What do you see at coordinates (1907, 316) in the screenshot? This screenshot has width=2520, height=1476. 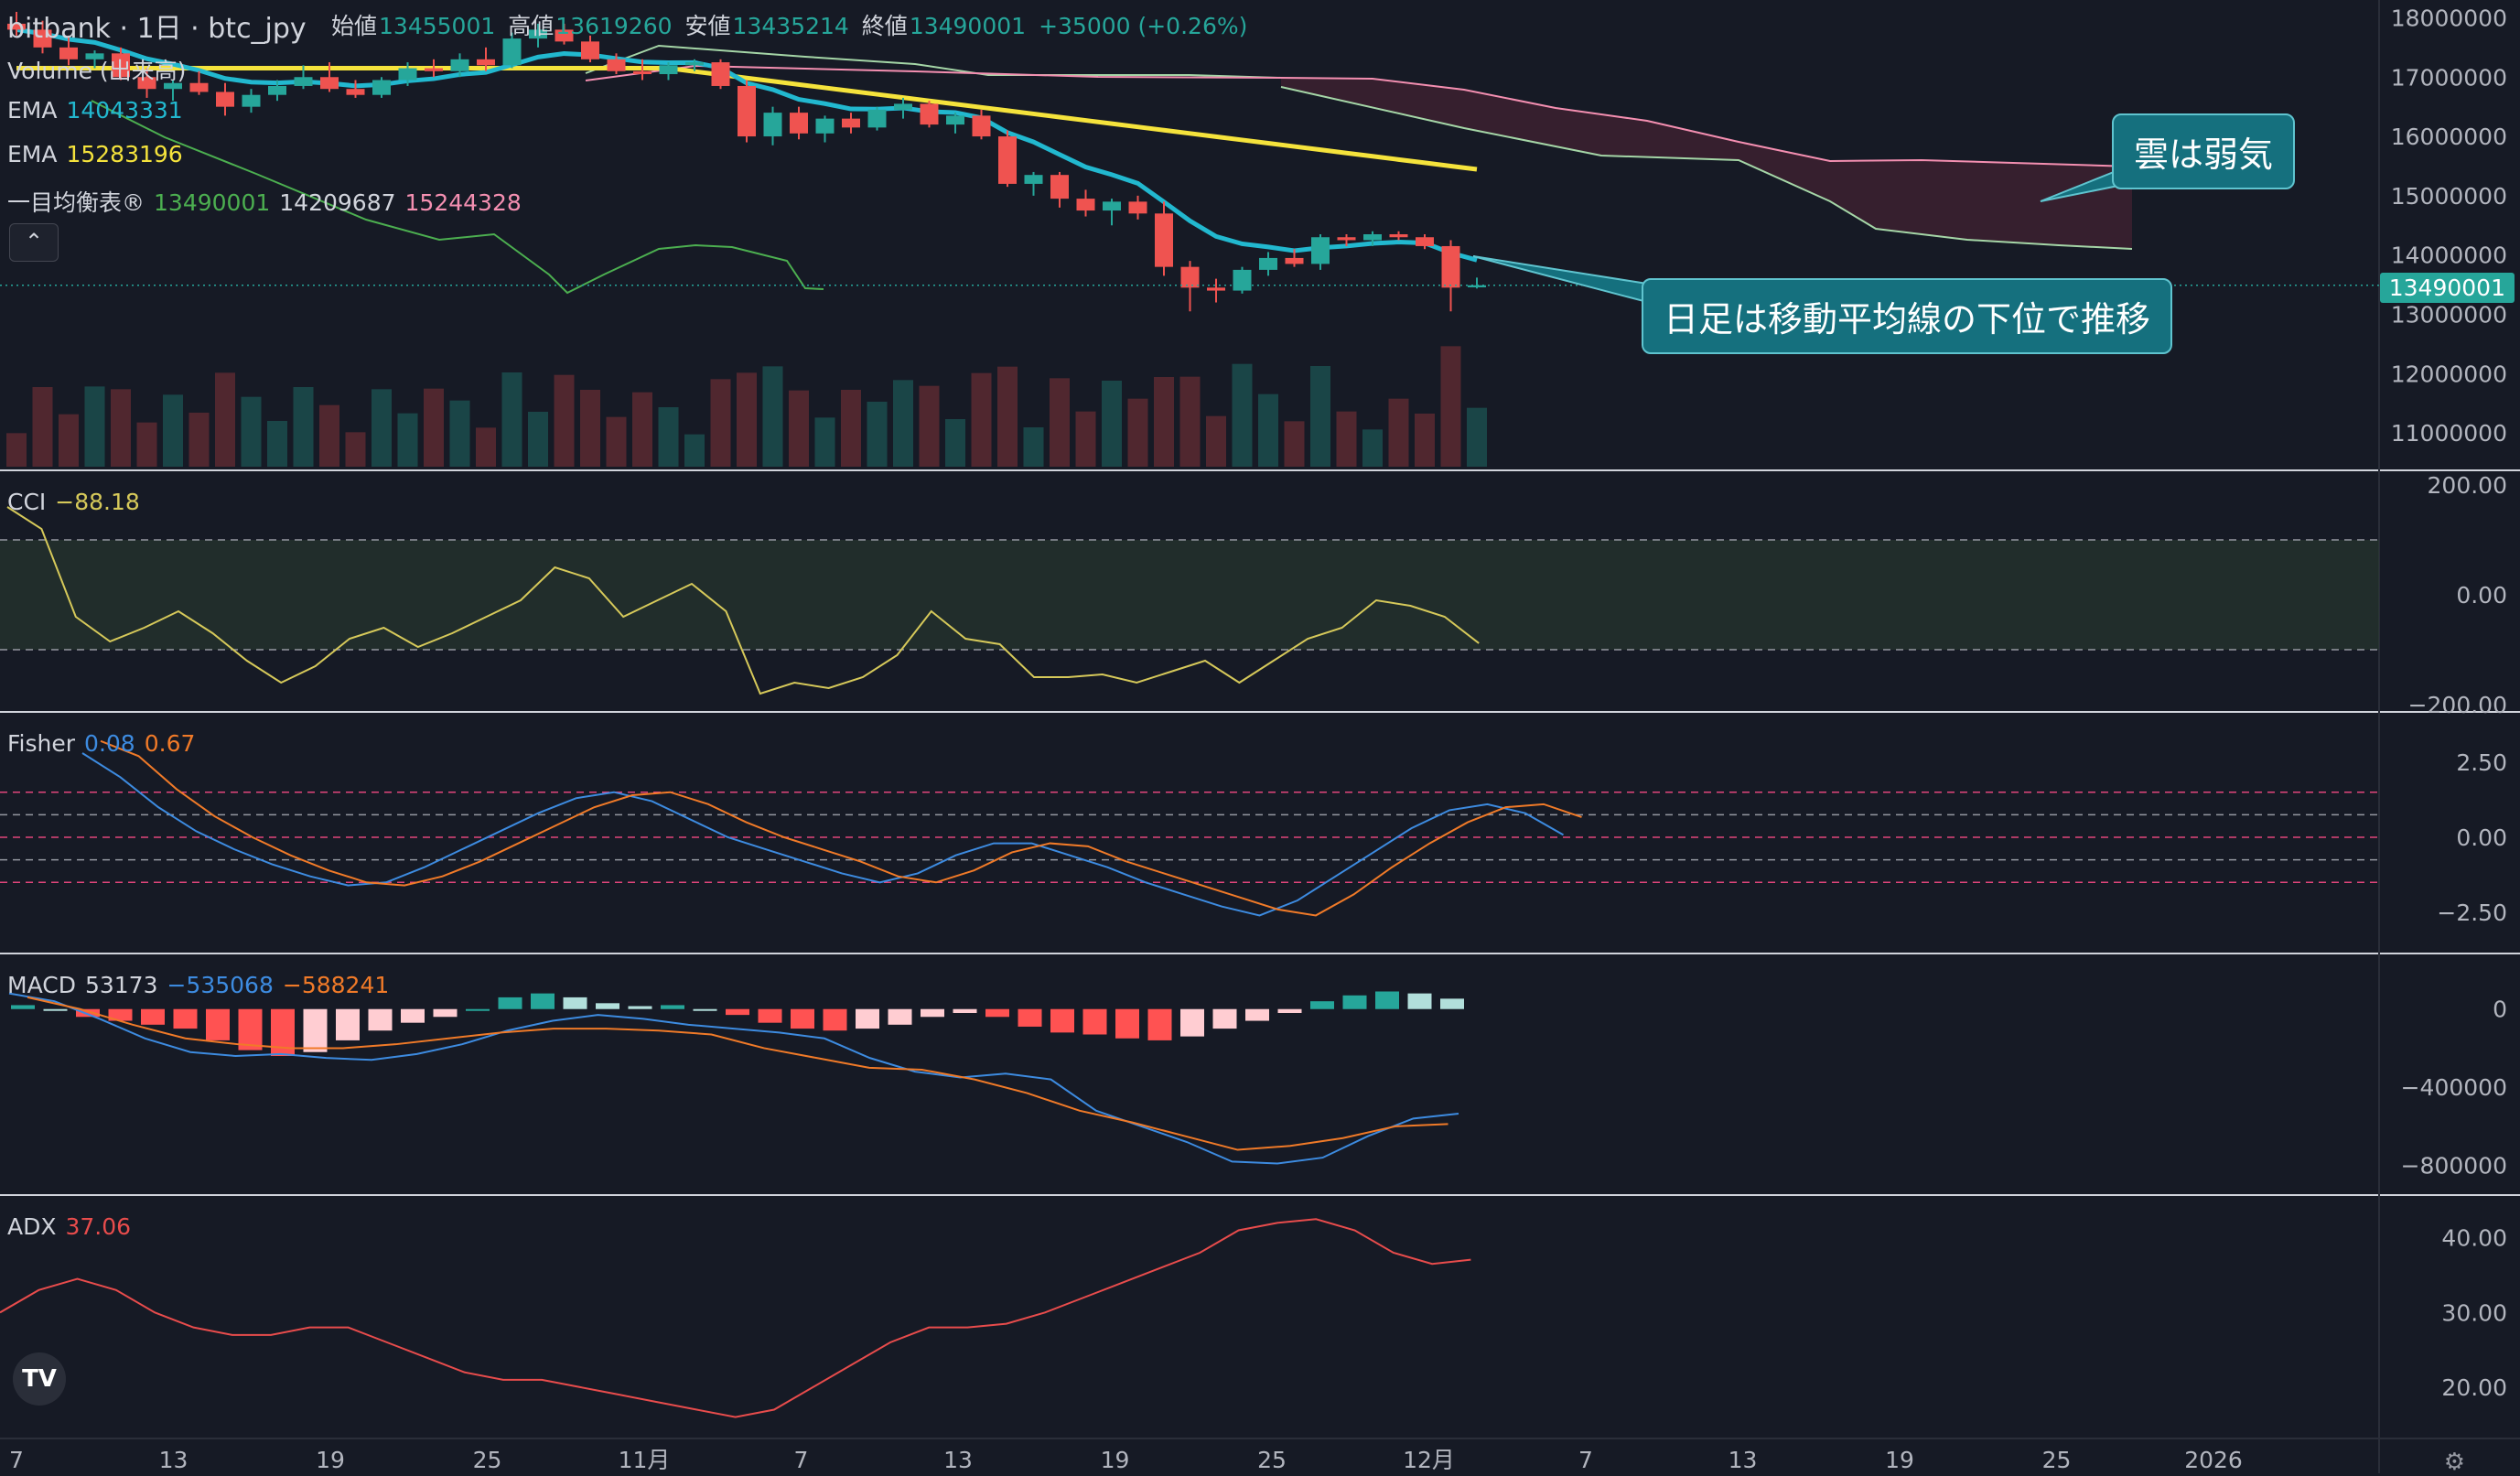 I see `callout-below-moving-average: 日足は移動平均線の下位で推移` at bounding box center [1907, 316].